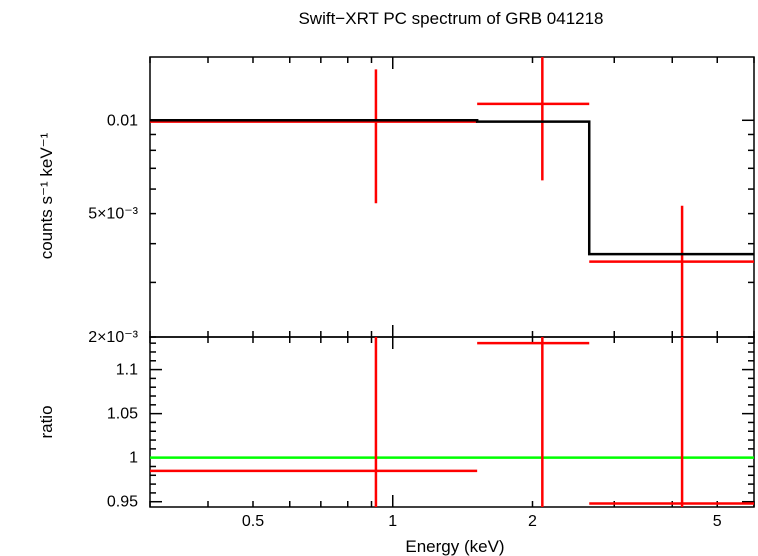 This screenshot has height=556, width=758. What do you see at coordinates (122, 502) in the screenshot?
I see `y-tick-label: 0.95` at bounding box center [122, 502].